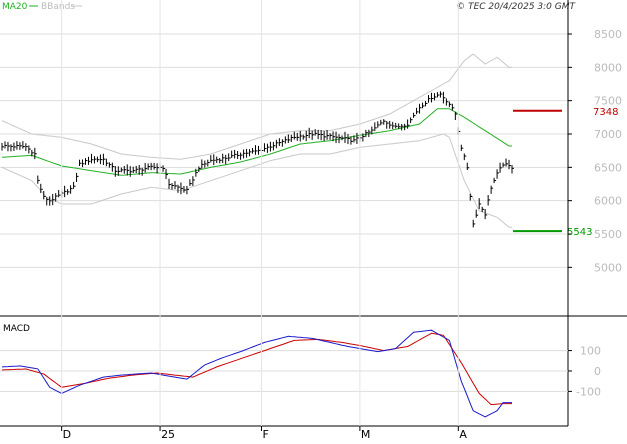  What do you see at coordinates (608, 134) in the screenshot?
I see `price-tick-label: 7000` at bounding box center [608, 134].